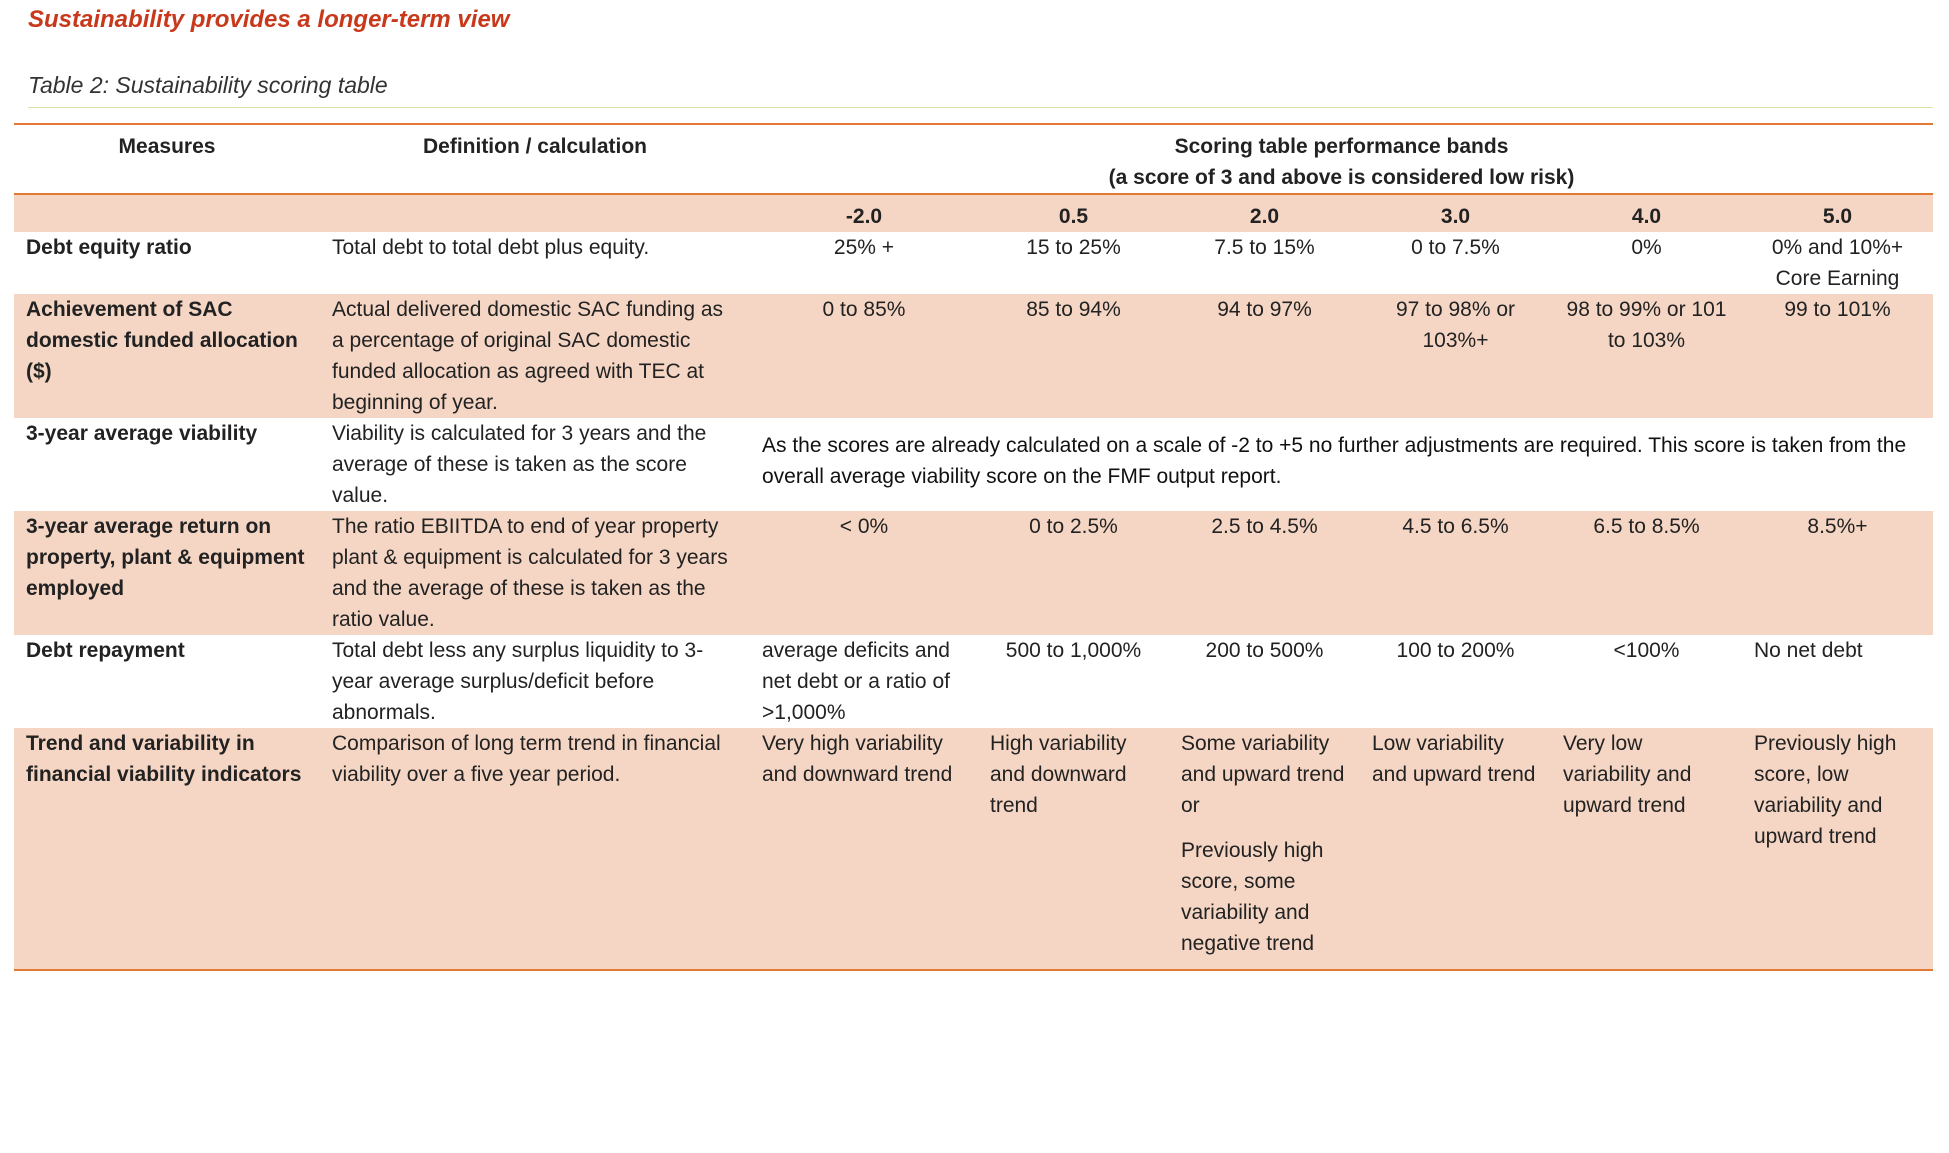 This screenshot has width=1949, height=1153. I want to click on band-score: -2.0, so click(864, 212).